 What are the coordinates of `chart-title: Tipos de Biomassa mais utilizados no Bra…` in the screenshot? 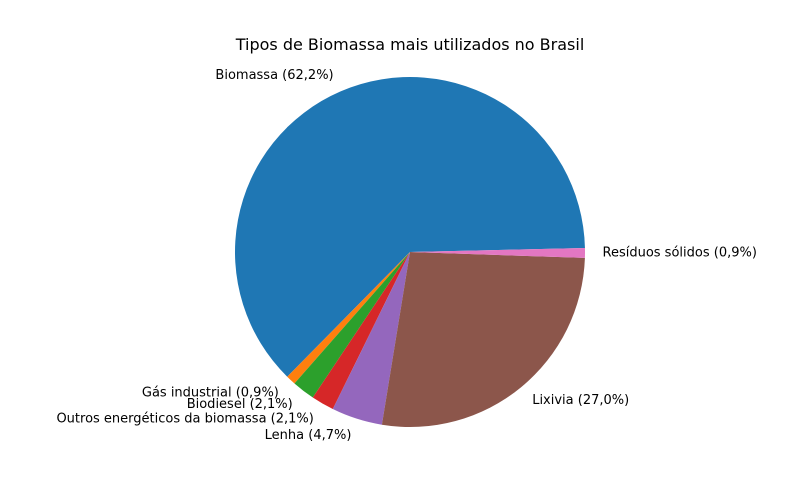 It's located at (410, 44).